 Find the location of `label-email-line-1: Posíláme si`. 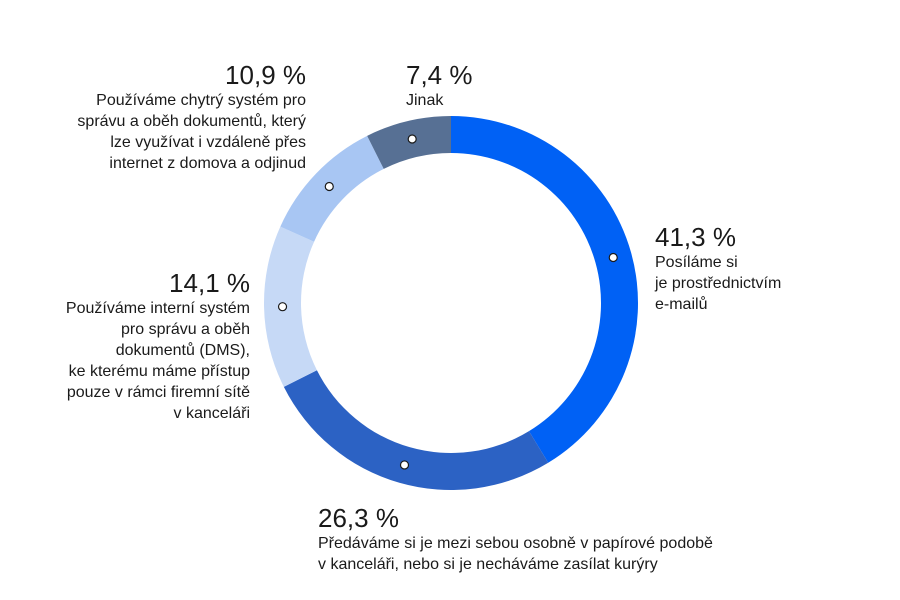

label-email-line-1: Posíláme si is located at coordinates (696, 262).